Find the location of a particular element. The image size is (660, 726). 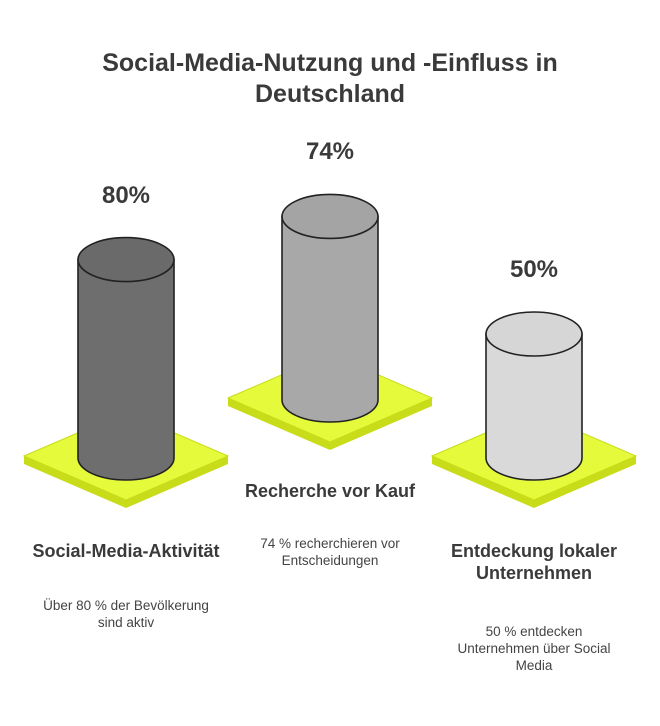

item-title-3: Entdeckung lokaler Unternehmen is located at coordinates (534, 562).